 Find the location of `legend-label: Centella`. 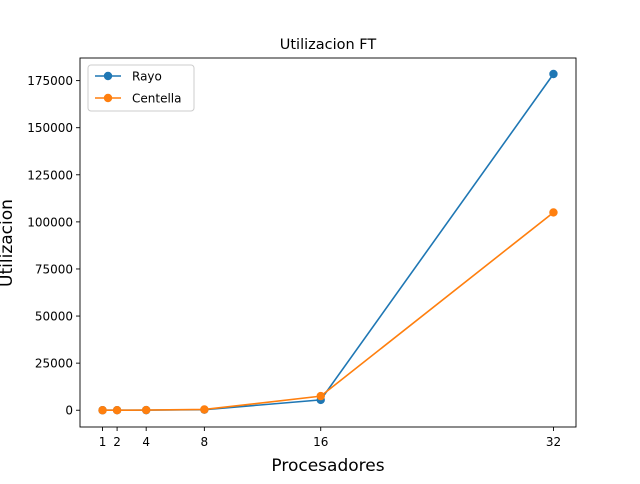

legend-label: Centella is located at coordinates (156, 99).